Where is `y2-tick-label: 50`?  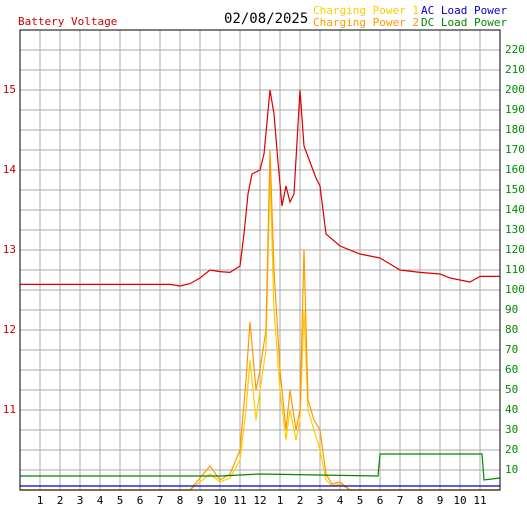
y2-tick-label: 50 is located at coordinates (511, 389).